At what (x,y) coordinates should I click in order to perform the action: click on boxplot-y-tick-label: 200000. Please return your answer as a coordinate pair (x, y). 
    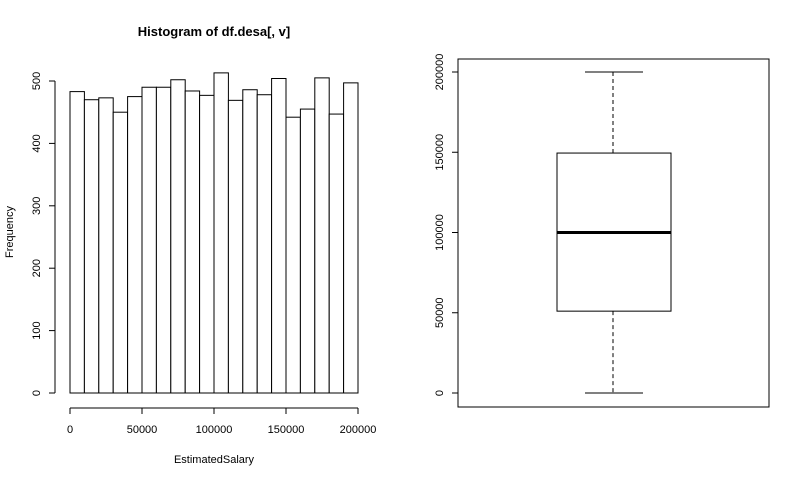
    Looking at the image, I should click on (440, 72).